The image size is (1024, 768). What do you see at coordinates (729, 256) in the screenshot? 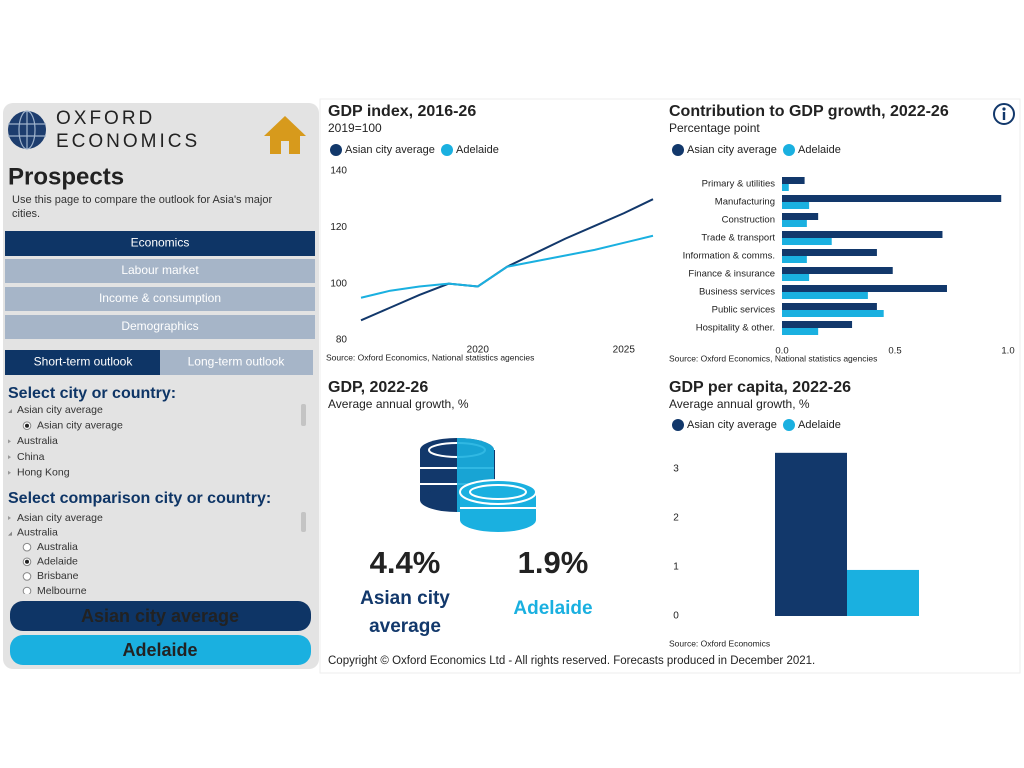
I see `category-label: Information & comms.` at bounding box center [729, 256].